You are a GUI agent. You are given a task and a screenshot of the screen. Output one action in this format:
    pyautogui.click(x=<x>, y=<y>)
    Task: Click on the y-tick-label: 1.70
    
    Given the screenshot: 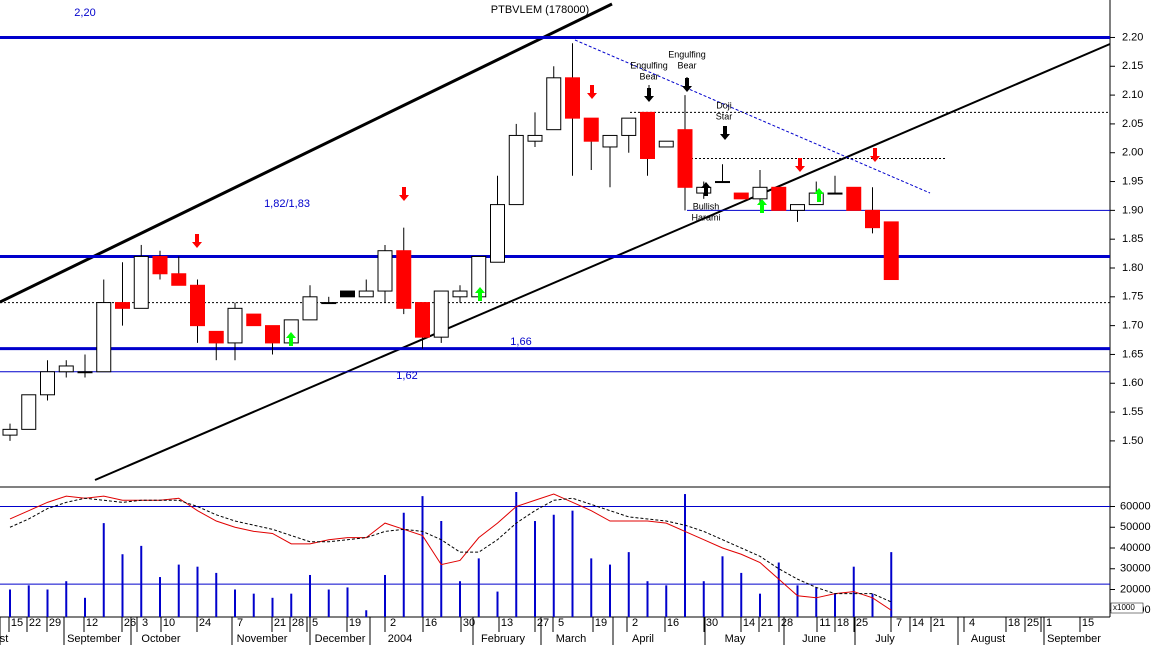 What is the action you would take?
    pyautogui.click(x=1132, y=326)
    